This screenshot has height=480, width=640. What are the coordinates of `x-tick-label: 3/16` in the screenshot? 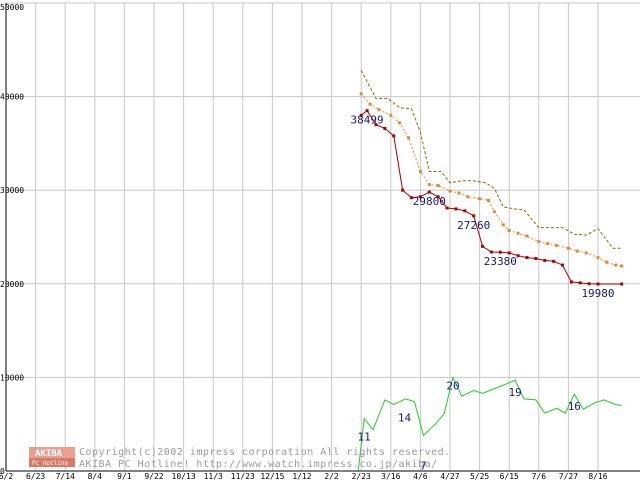 It's located at (390, 476).